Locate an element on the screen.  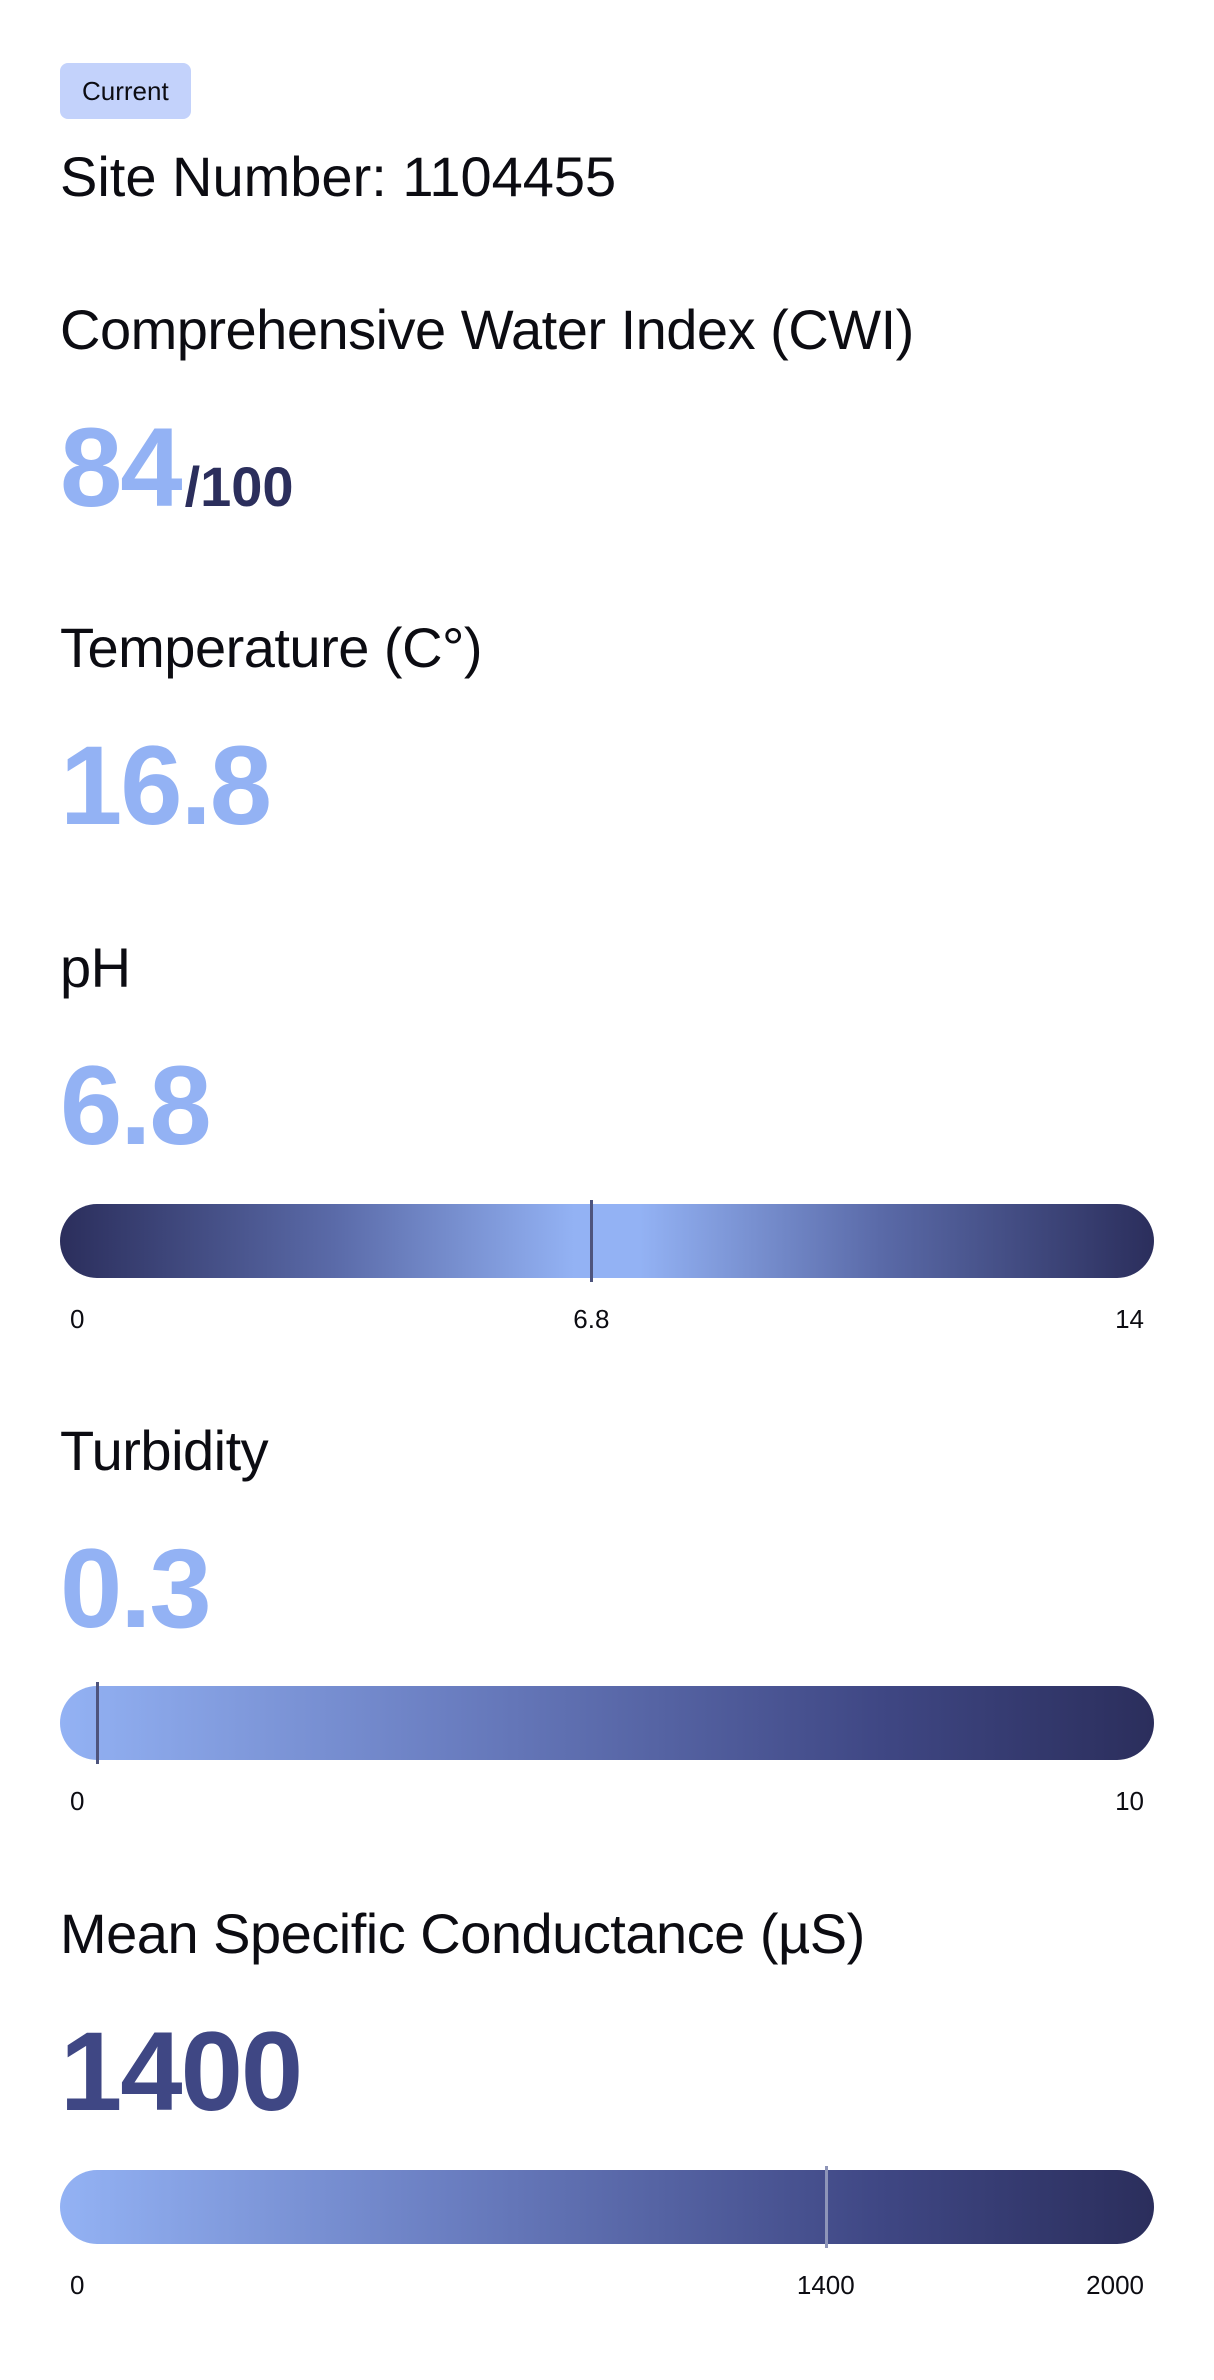
temperature-value: 16.8 is located at coordinates (166, 785).